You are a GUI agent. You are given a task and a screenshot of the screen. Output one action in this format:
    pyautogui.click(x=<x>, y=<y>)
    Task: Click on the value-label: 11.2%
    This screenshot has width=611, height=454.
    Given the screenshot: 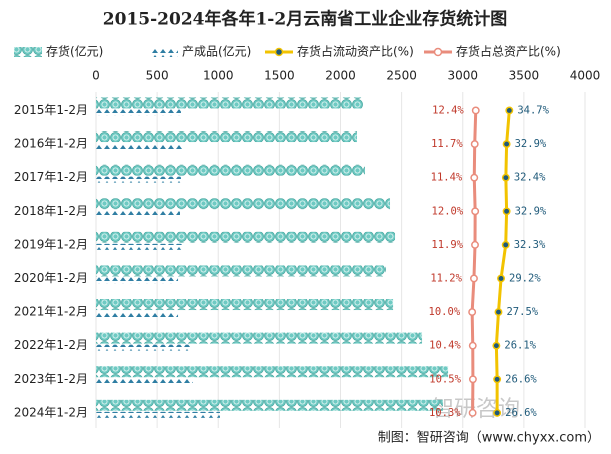 What is the action you would take?
    pyautogui.click(x=446, y=278)
    